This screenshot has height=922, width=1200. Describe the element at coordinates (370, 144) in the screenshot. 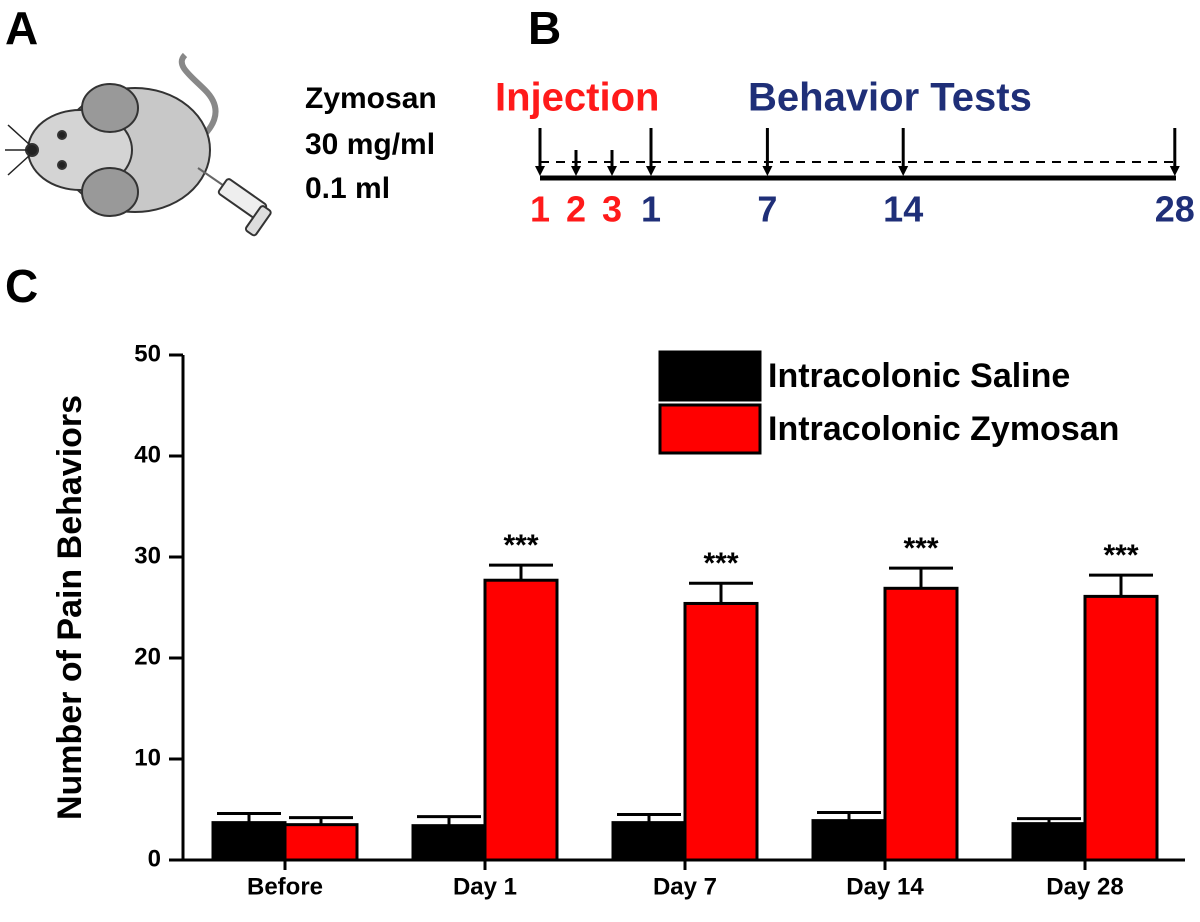

I see `dose-text: 30 mg/ml` at that location.